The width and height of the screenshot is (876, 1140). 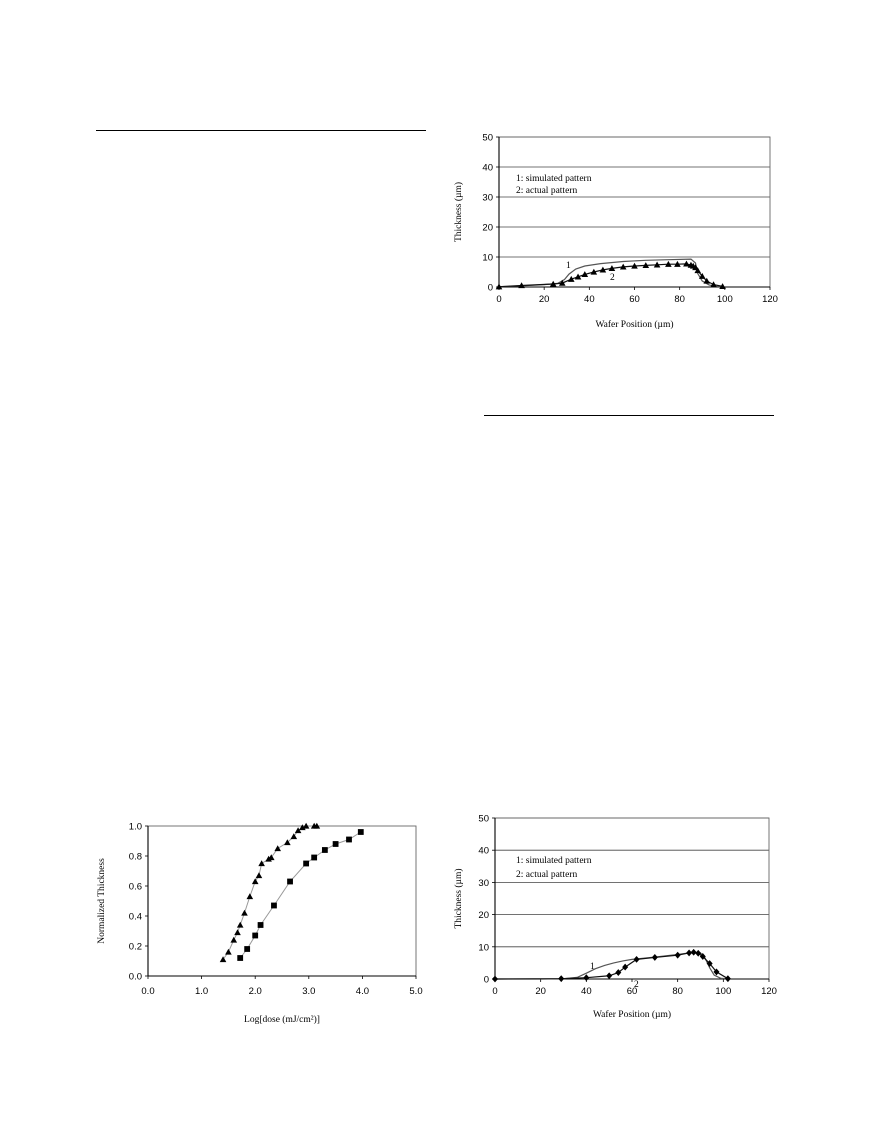 I want to click on plot-area-frame, so click(x=632, y=898).